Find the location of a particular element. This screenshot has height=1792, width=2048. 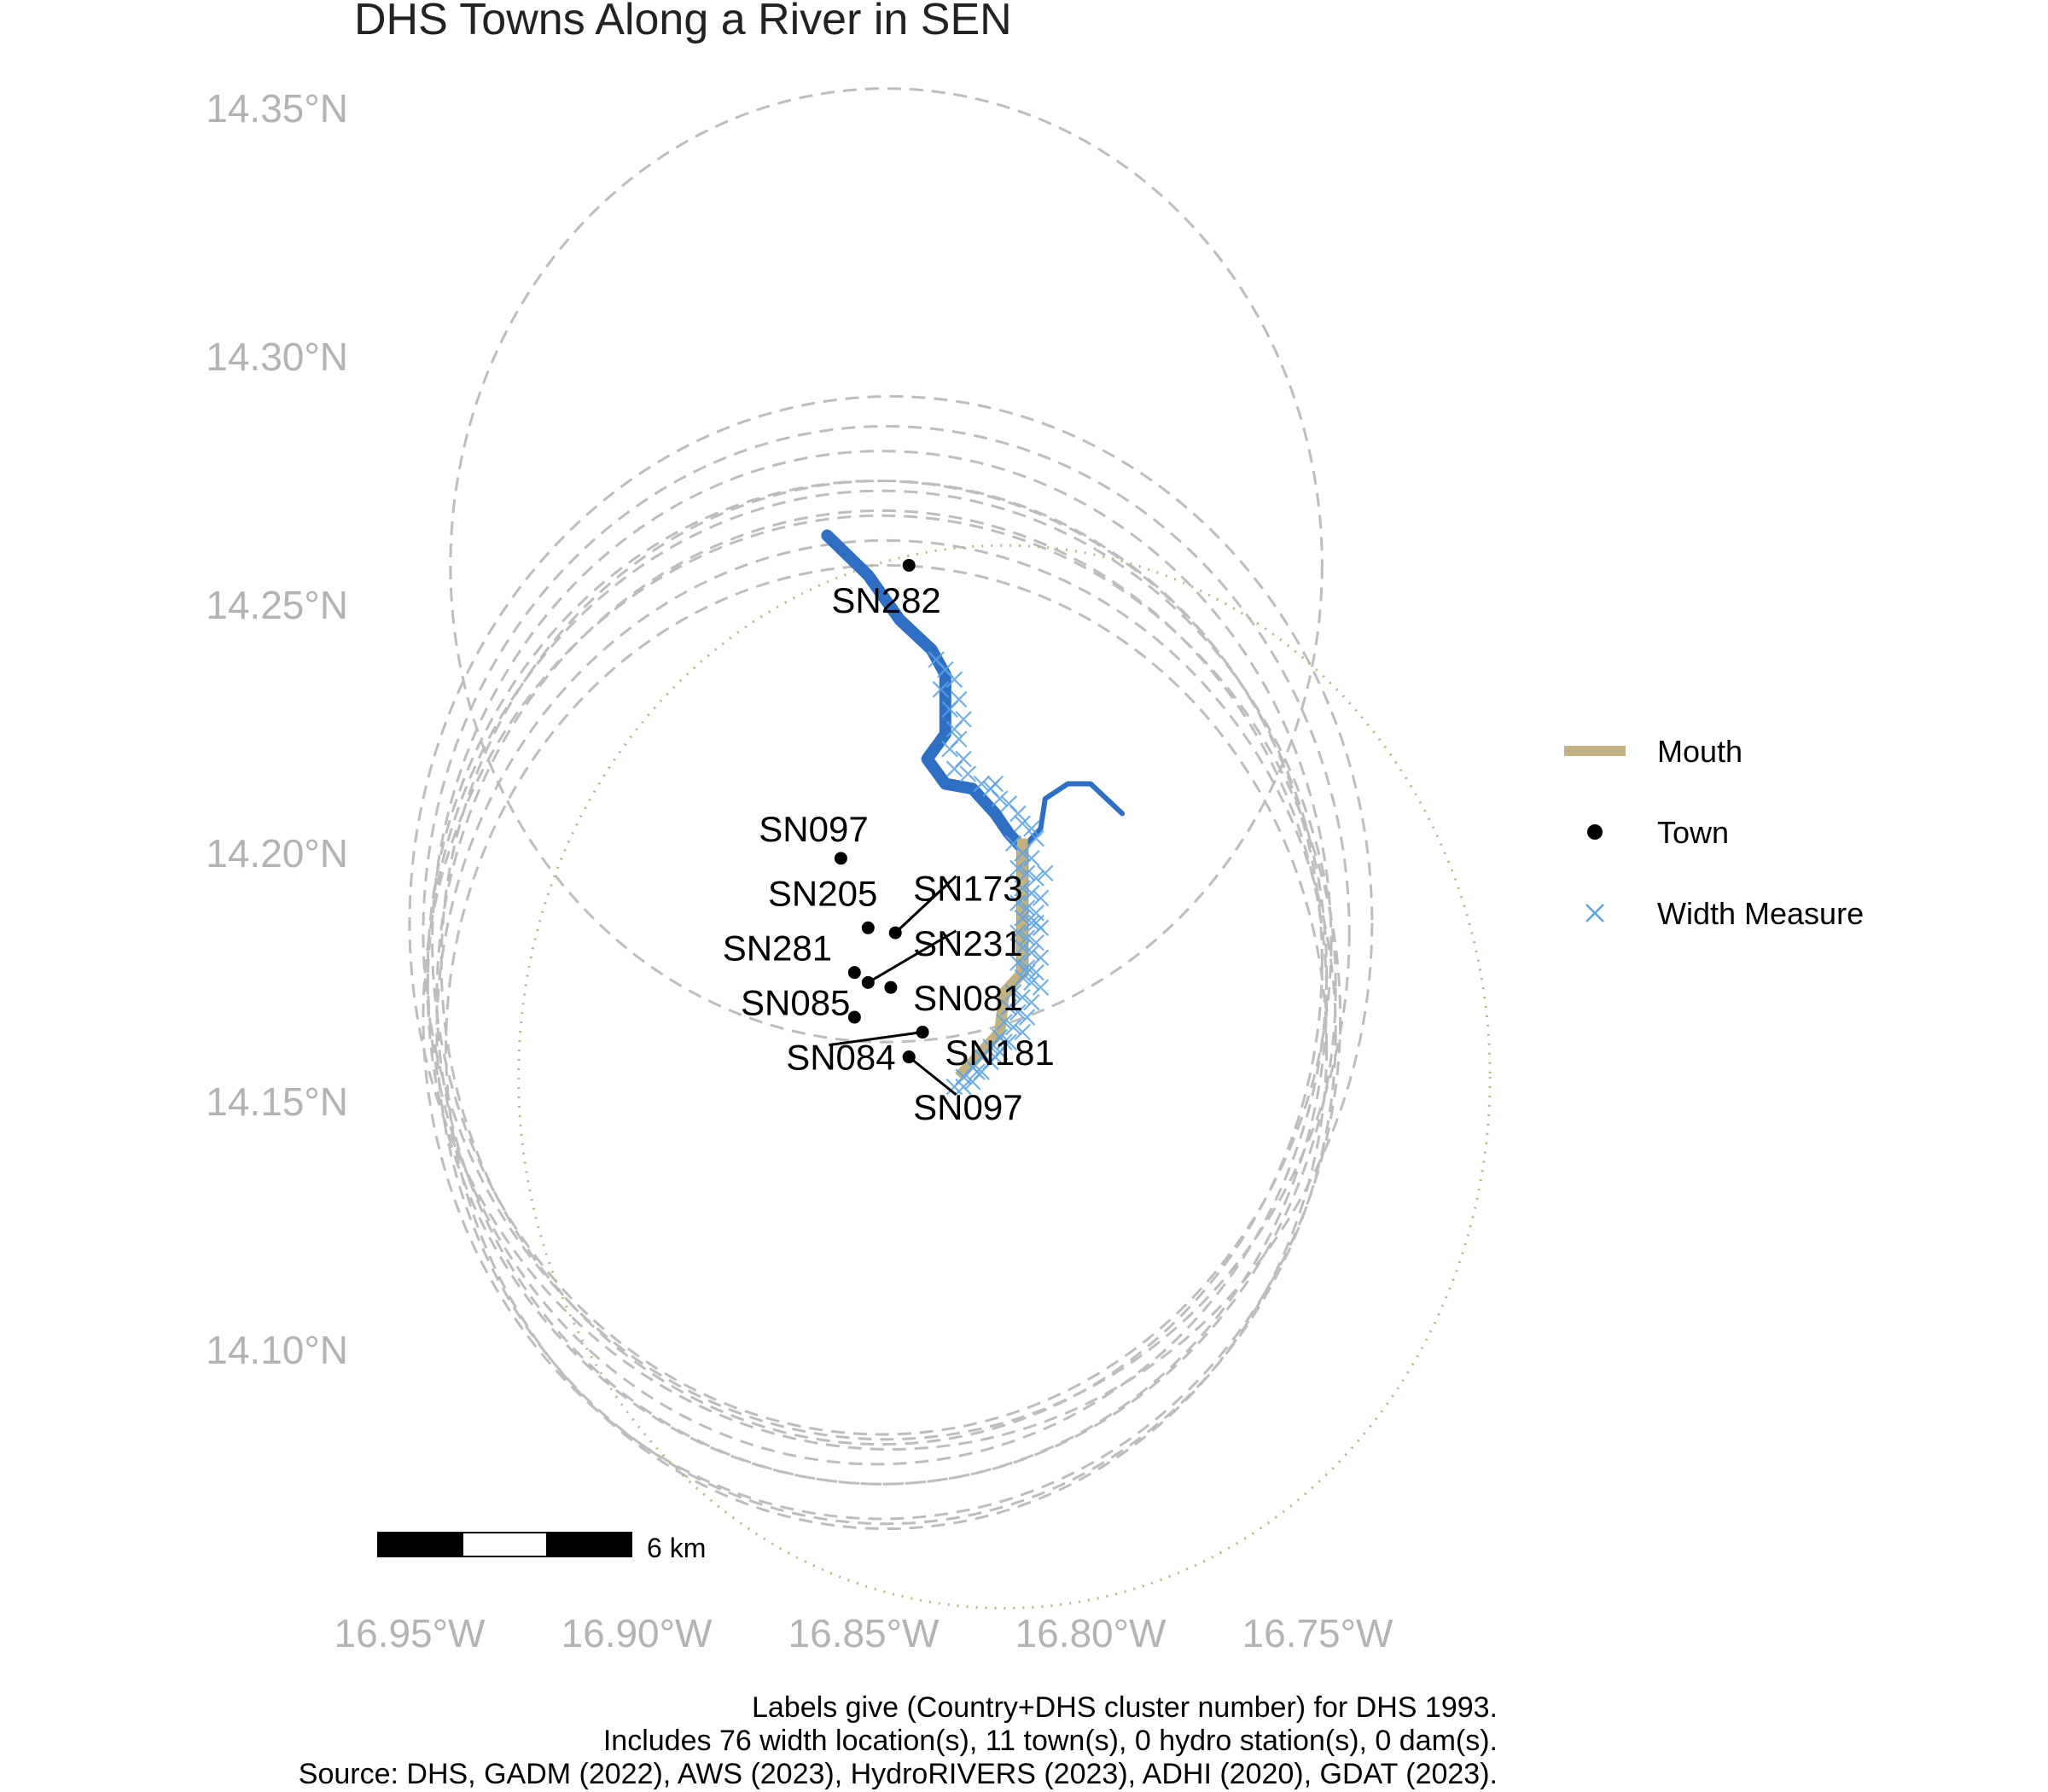

lat-tick-label: 14.20°N is located at coordinates (277, 853).